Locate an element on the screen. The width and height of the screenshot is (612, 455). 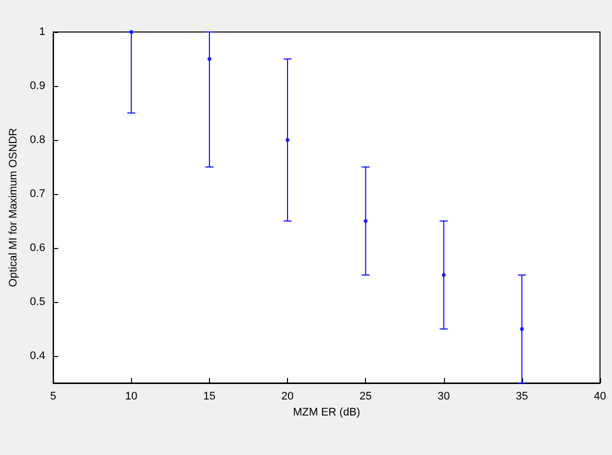
x-axis-title: MZM ER (dB) is located at coordinates (326, 412).